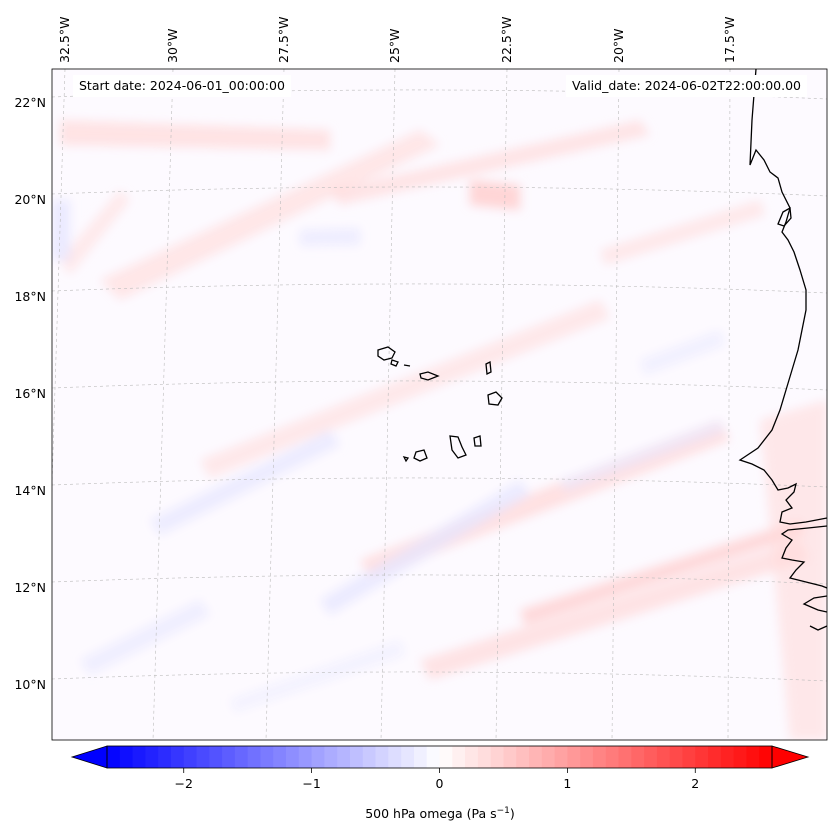  What do you see at coordinates (431, 814) in the screenshot?
I see `colorbar-label-text: 500 hPa omega (Pa s` at bounding box center [431, 814].